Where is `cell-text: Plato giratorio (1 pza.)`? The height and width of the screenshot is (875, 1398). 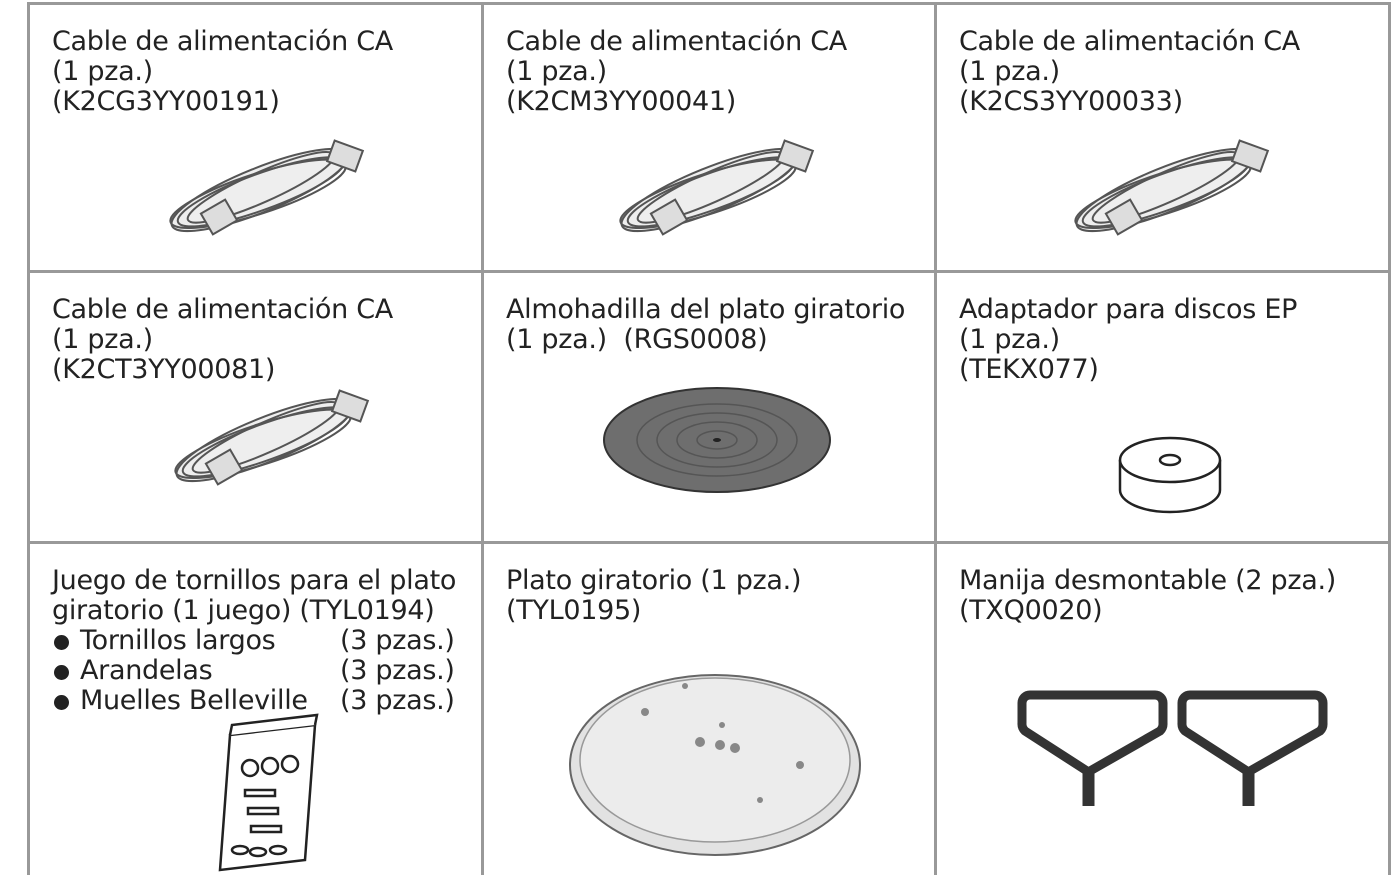 cell-text: Plato giratorio (1 pza.) is located at coordinates (654, 580).